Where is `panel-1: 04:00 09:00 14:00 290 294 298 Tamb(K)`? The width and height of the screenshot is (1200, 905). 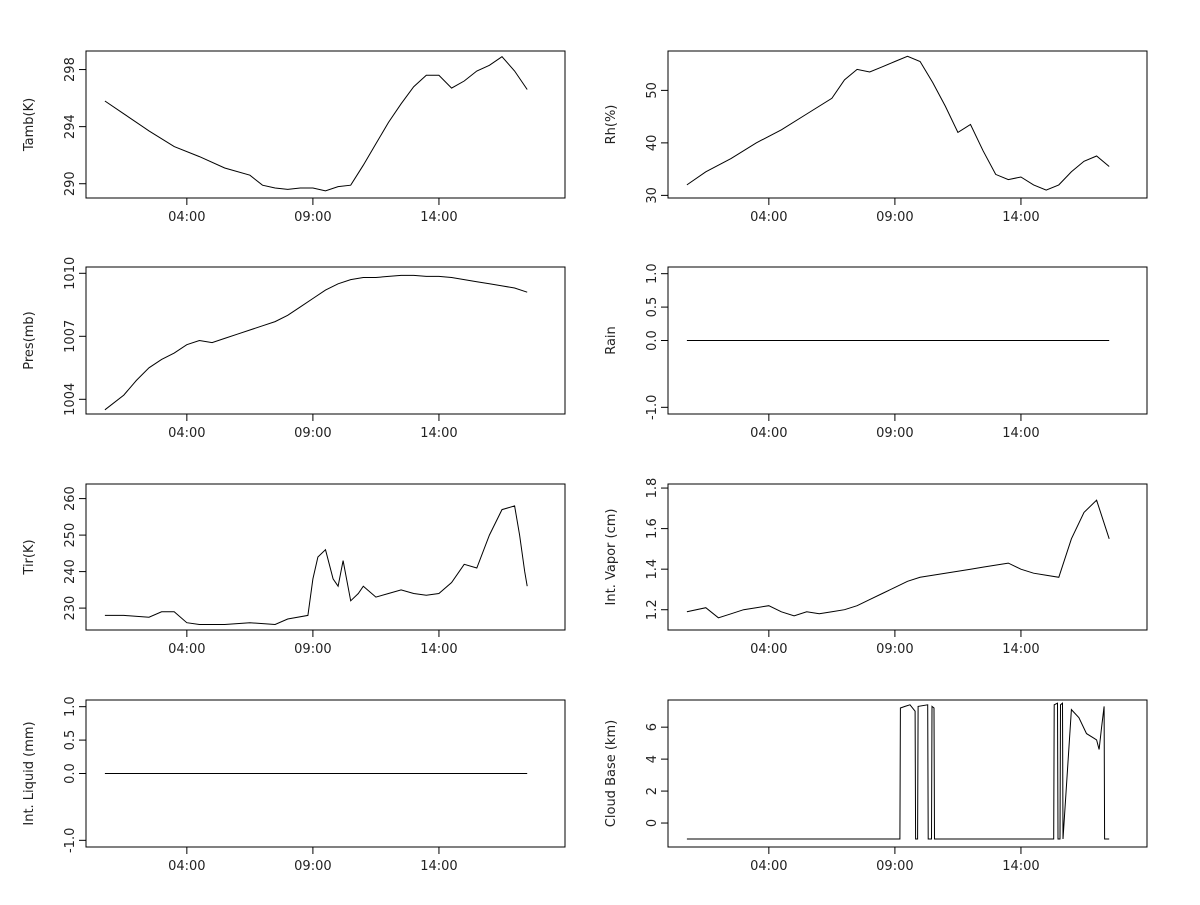
panel-1: 04:00 09:00 14:00 290 294 298 Tamb(K) is located at coordinates (294, 137).